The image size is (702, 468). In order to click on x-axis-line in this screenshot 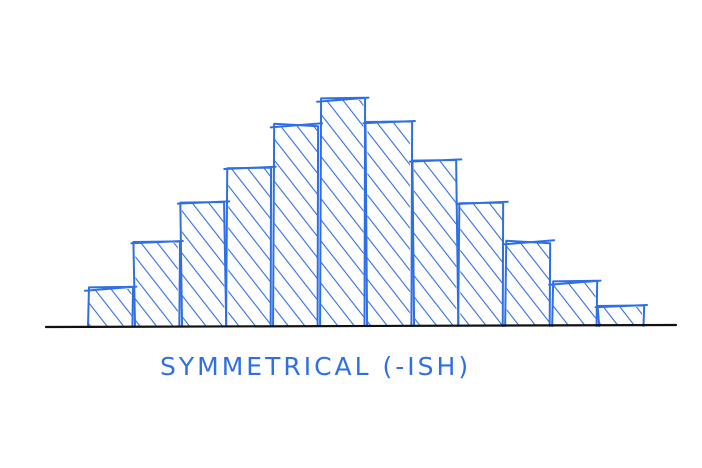, I will do `click(361, 326)`.